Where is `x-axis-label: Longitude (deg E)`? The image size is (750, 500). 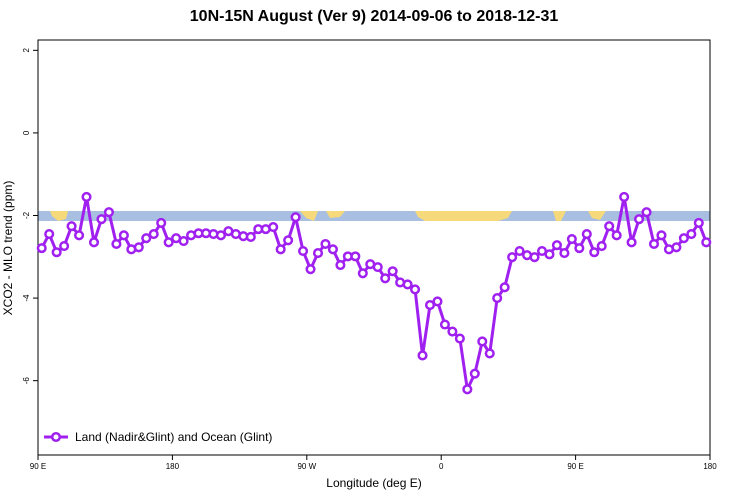 x-axis-label: Longitude (deg E) is located at coordinates (373, 483).